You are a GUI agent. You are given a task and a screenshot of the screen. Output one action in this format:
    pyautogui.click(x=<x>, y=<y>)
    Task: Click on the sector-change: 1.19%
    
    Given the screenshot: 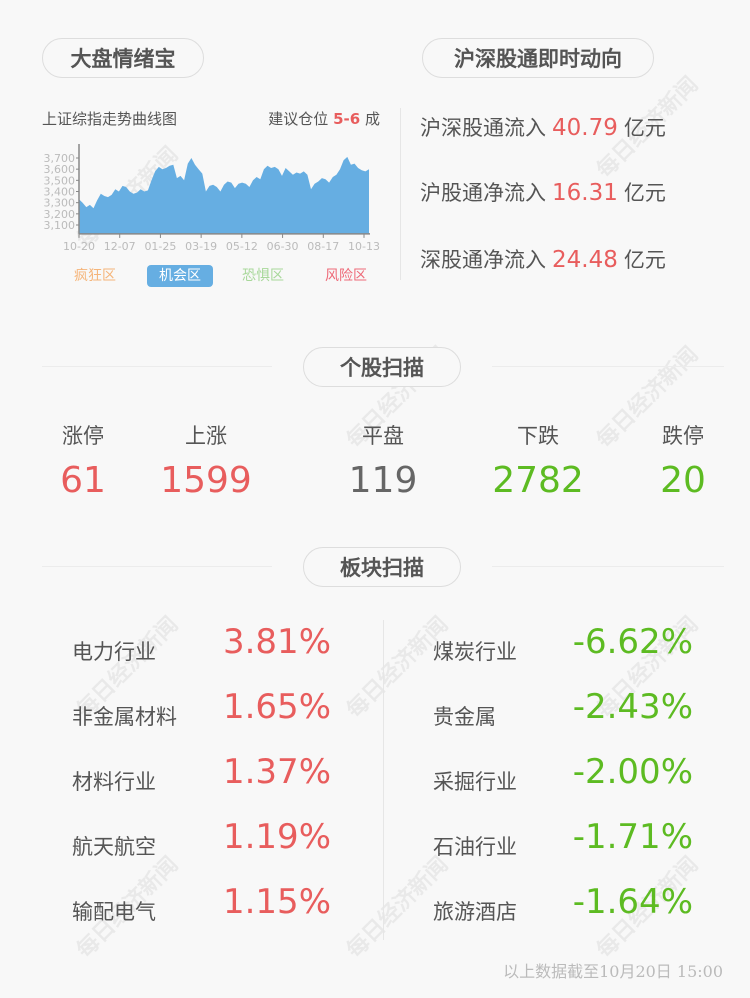 What is the action you would take?
    pyautogui.click(x=276, y=837)
    